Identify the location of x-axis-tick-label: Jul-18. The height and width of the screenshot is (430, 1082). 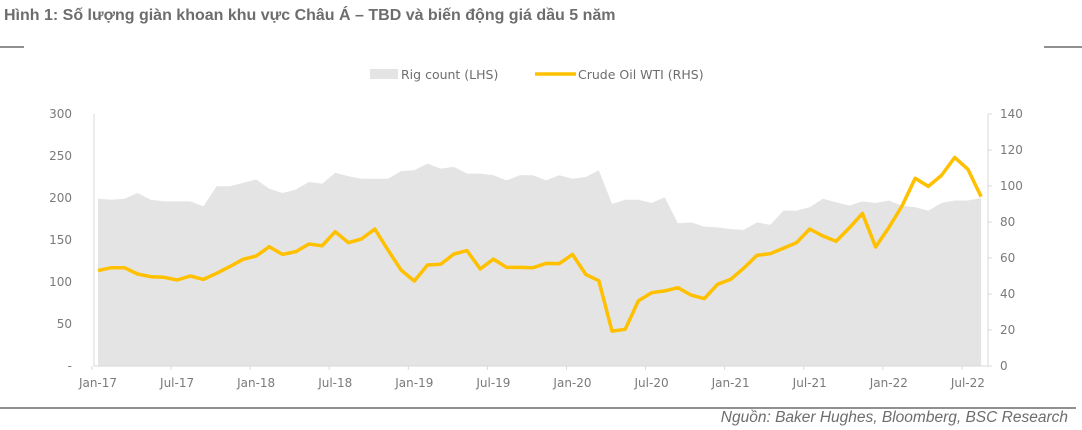
(334, 383).